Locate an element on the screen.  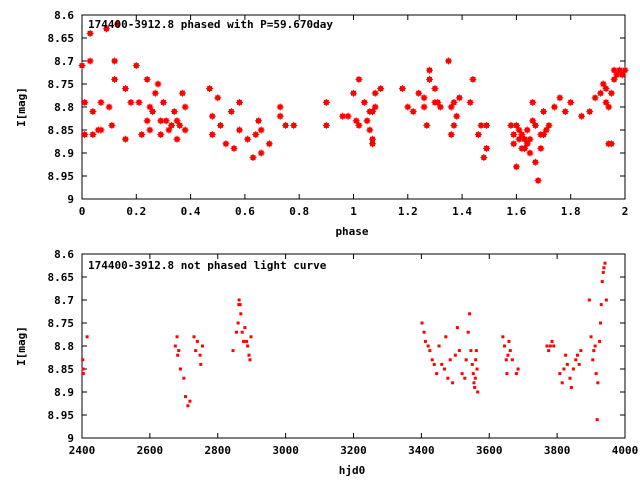
unphased-x-tick-label: 4000 is located at coordinates (625, 450).